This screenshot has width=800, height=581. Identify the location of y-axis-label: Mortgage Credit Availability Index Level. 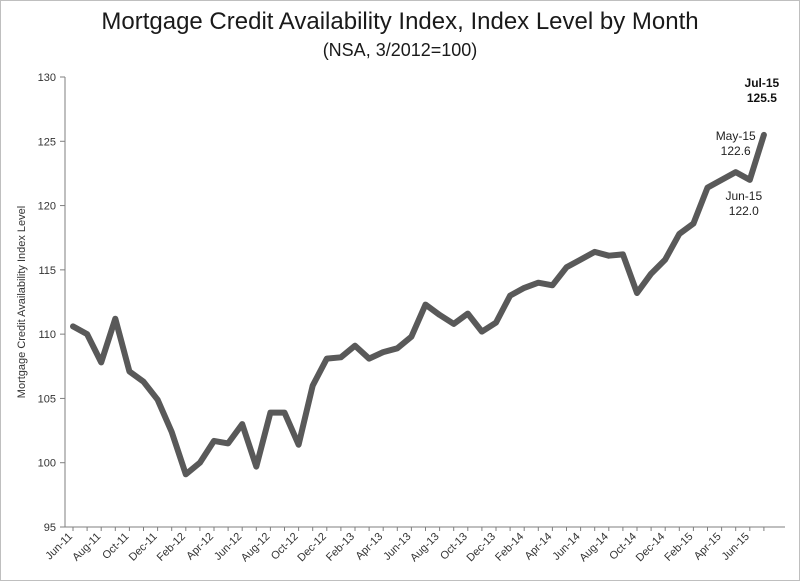
(22, 302).